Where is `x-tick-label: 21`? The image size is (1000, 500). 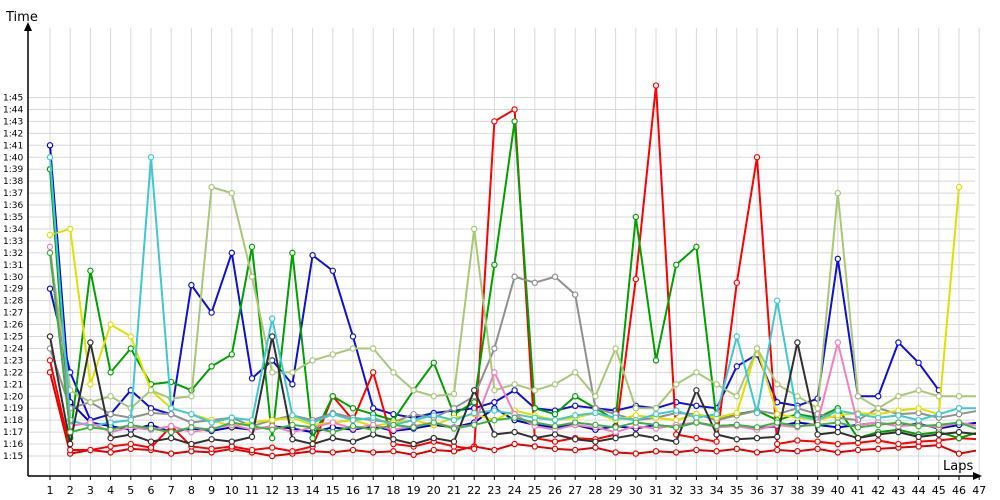
x-tick-label: 21 is located at coordinates (454, 490).